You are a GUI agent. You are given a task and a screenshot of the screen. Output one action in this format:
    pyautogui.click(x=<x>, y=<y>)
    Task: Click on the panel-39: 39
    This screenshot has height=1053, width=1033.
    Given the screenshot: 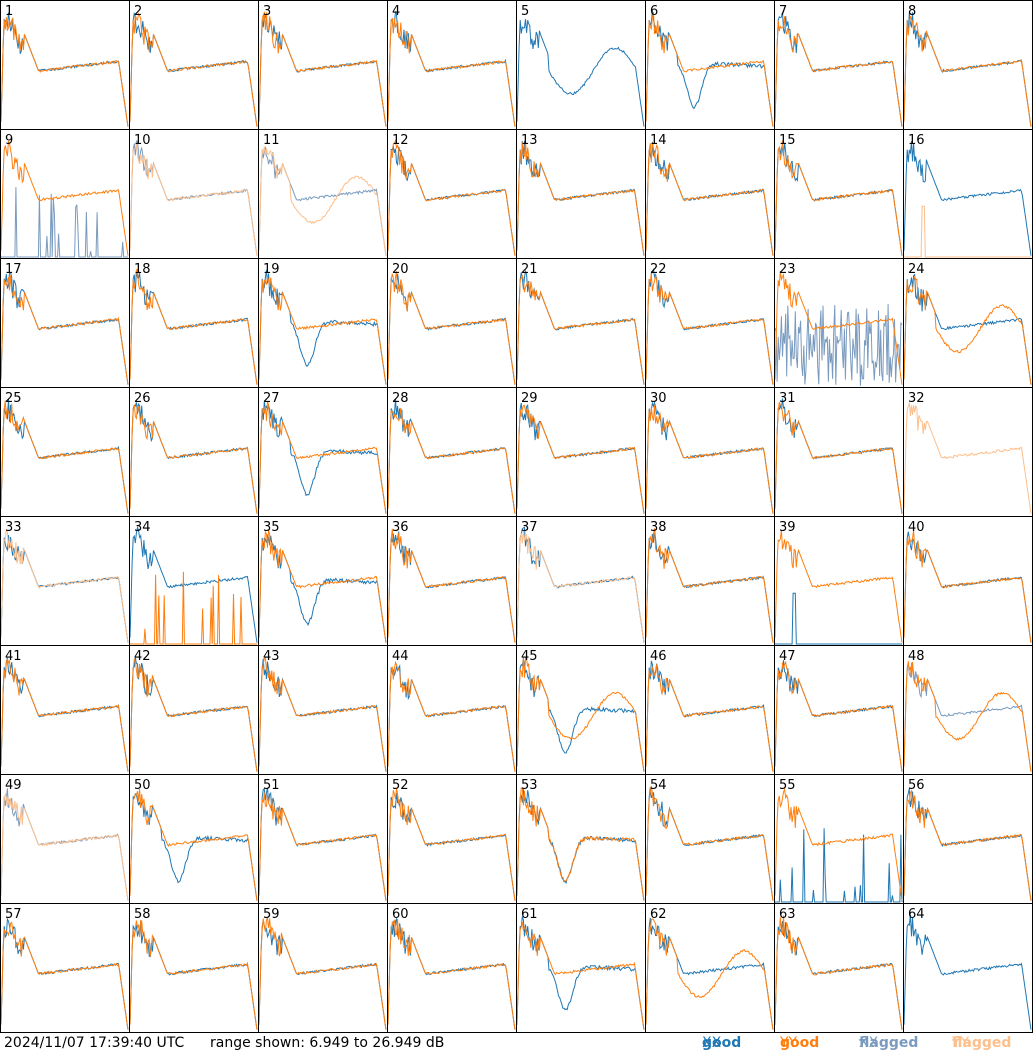 What is the action you would take?
    pyautogui.click(x=838, y=582)
    